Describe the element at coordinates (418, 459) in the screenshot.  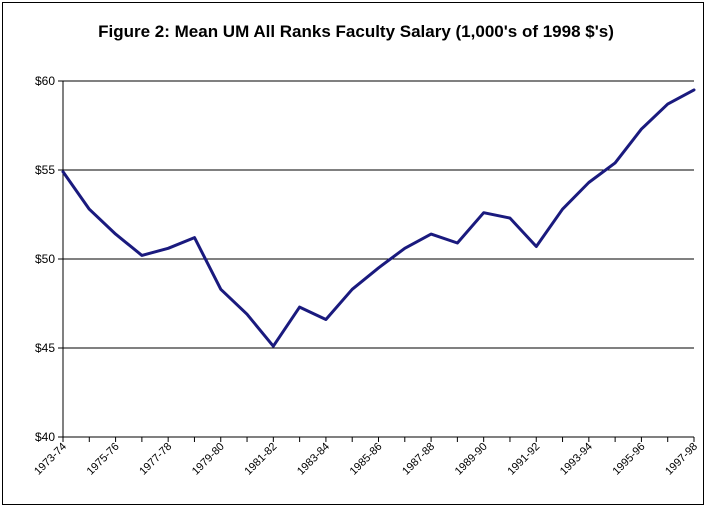
I see `x-tick-label: 1987-88` at that location.